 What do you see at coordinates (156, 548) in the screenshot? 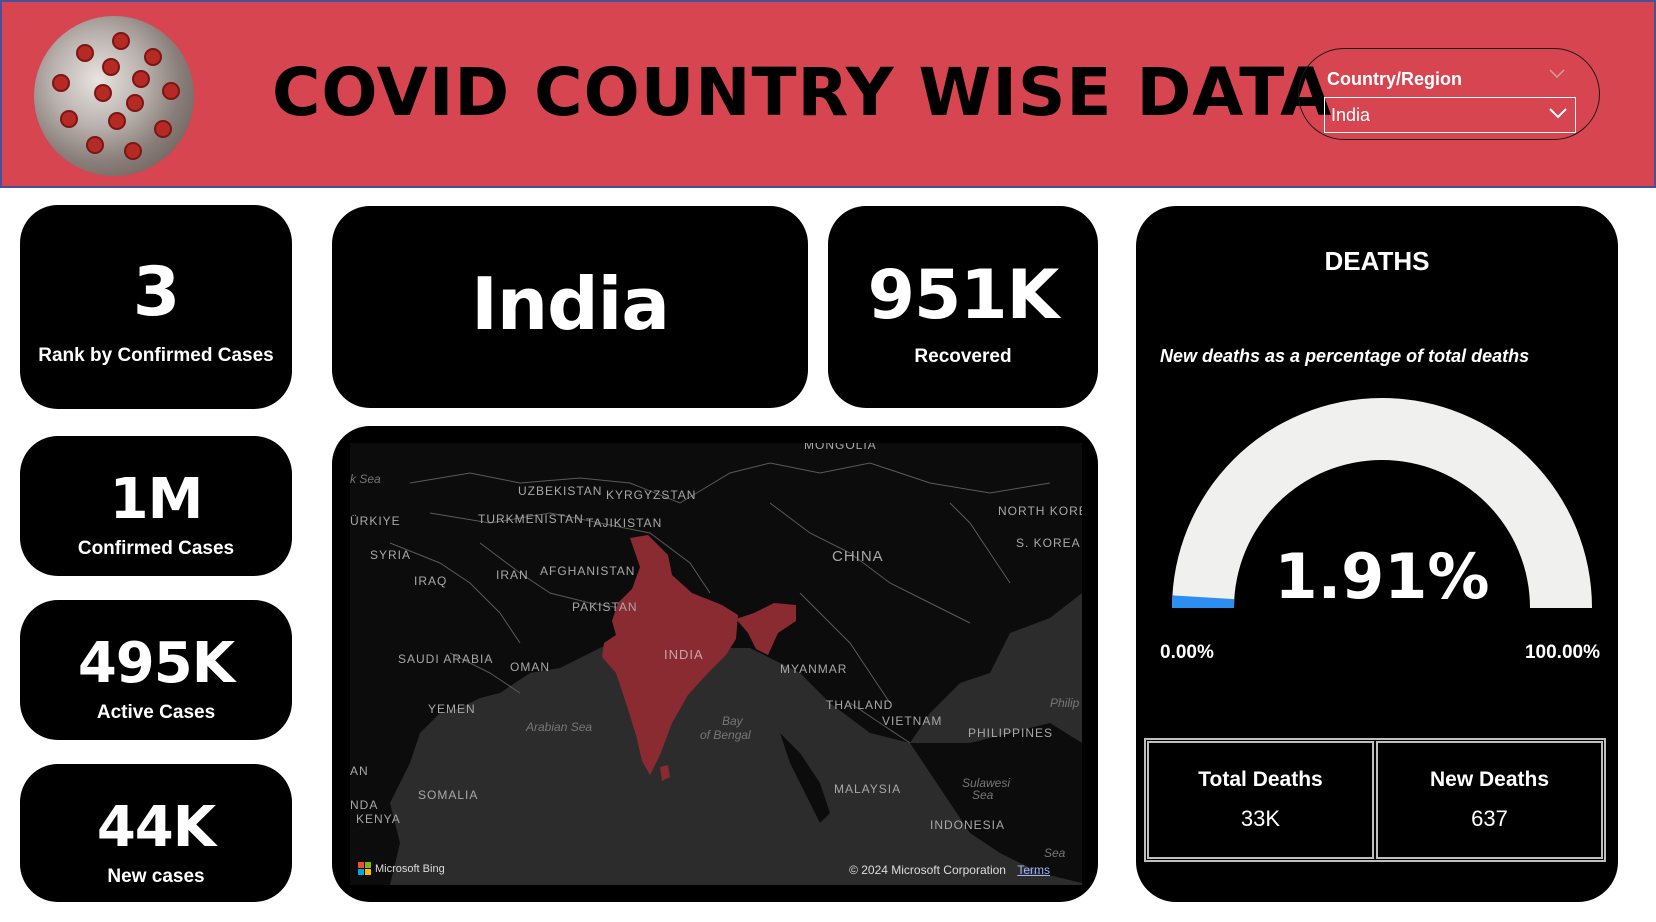
I see `confirmed-label: Confirmed Cases` at bounding box center [156, 548].